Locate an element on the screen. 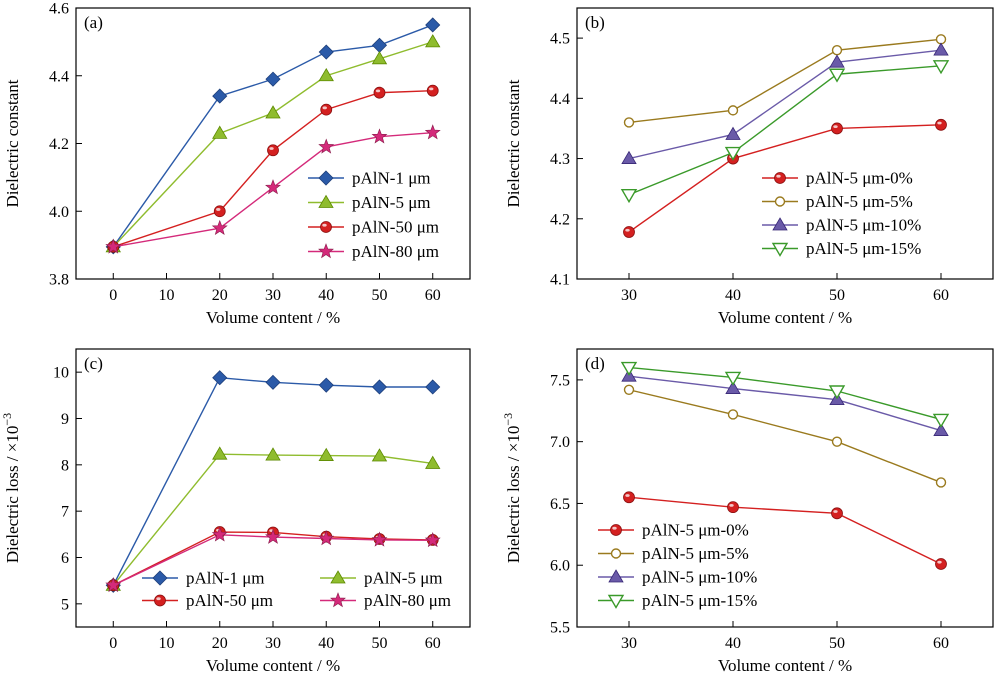 Image resolution: width=1000 pixels, height=677 pixels. legend-item: pAlN-5 μm-10% is located at coordinates (841, 225).